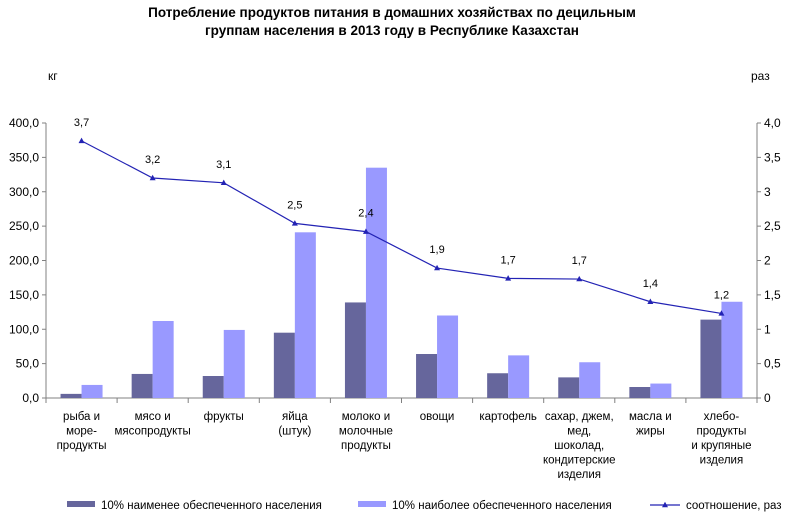 The width and height of the screenshot is (800, 519). Describe the element at coordinates (722, 417) in the screenshot. I see `x-category-label: хлебо-` at that location.